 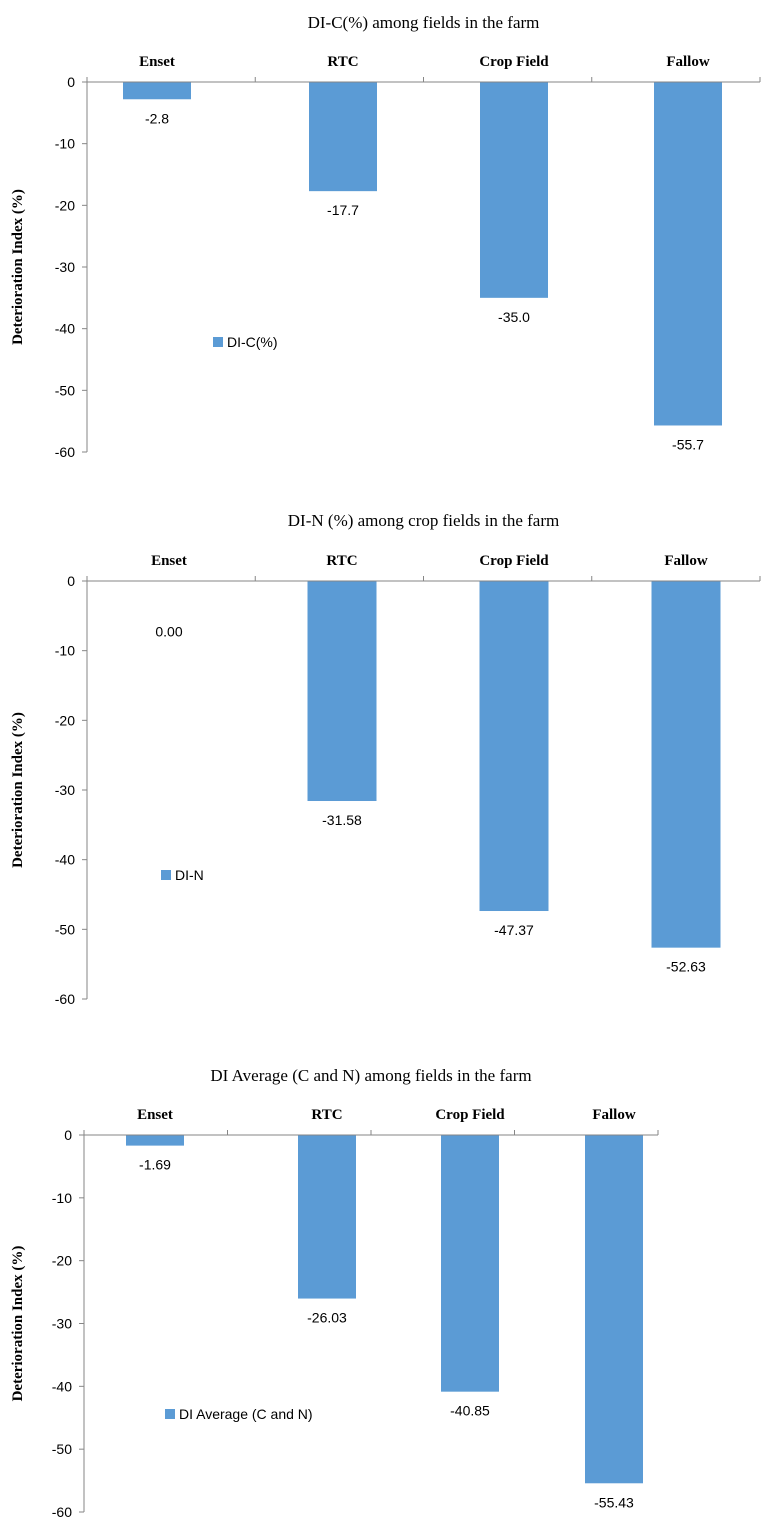 I want to click on chart-2-y-axis-title: Deterioration Index (%), so click(x=18, y=790).